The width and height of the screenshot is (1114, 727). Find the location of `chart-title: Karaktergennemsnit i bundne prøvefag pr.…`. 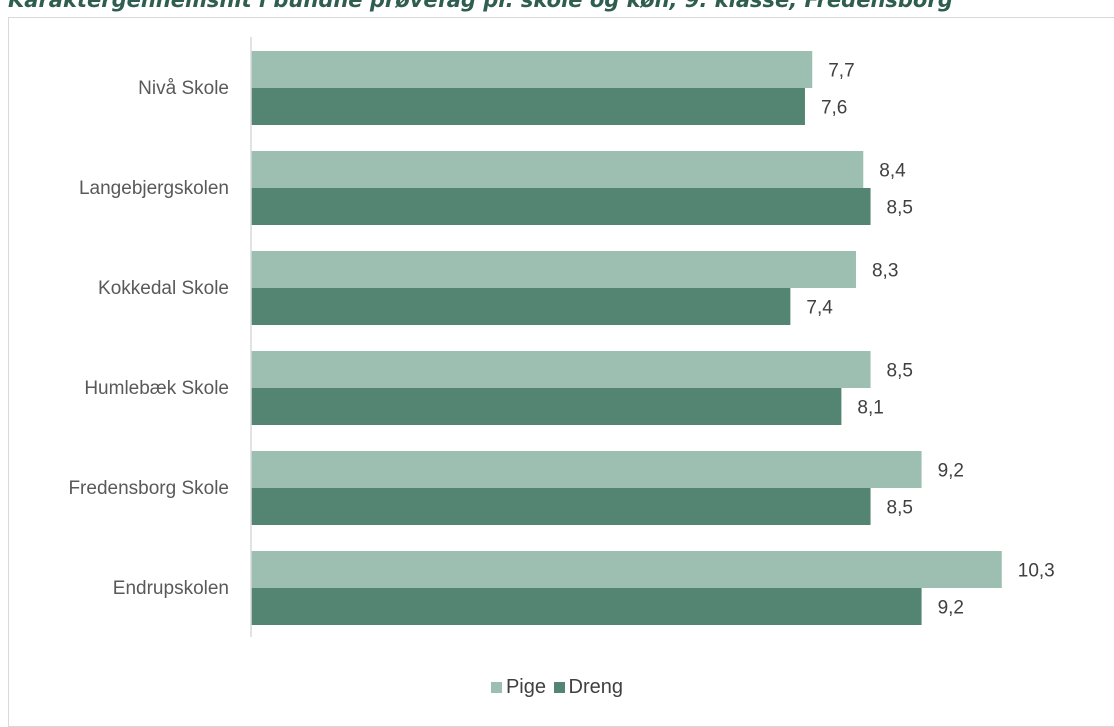

chart-title: Karaktergennemsnit i bundne prøvefag pr.… is located at coordinates (480, 6).